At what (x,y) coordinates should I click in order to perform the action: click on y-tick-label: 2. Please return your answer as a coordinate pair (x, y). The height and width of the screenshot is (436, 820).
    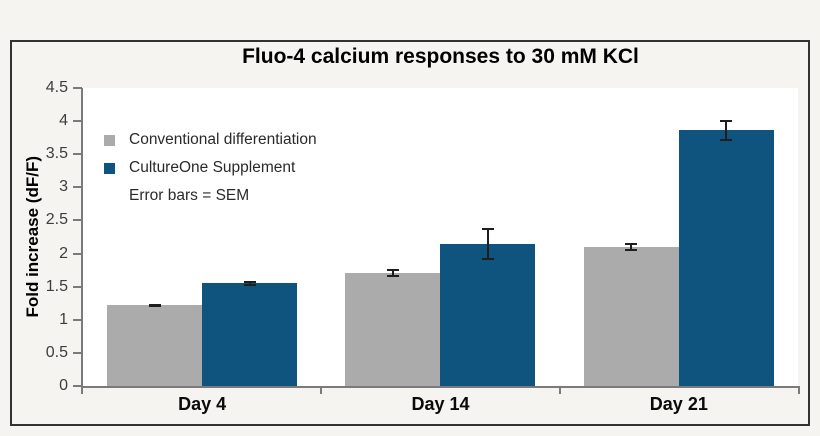
    Looking at the image, I should click on (63, 253).